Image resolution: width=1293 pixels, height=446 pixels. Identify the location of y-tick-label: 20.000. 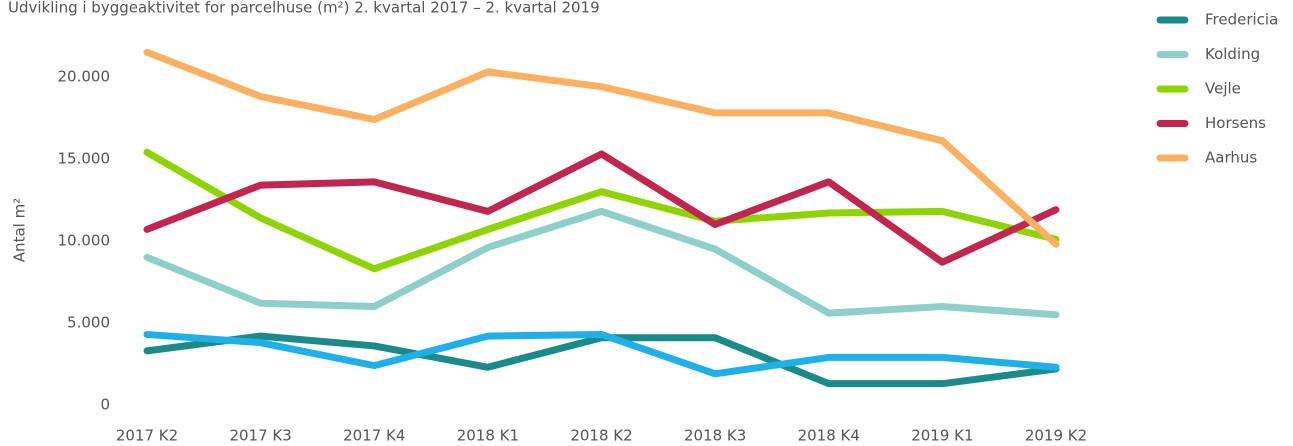
(84, 76).